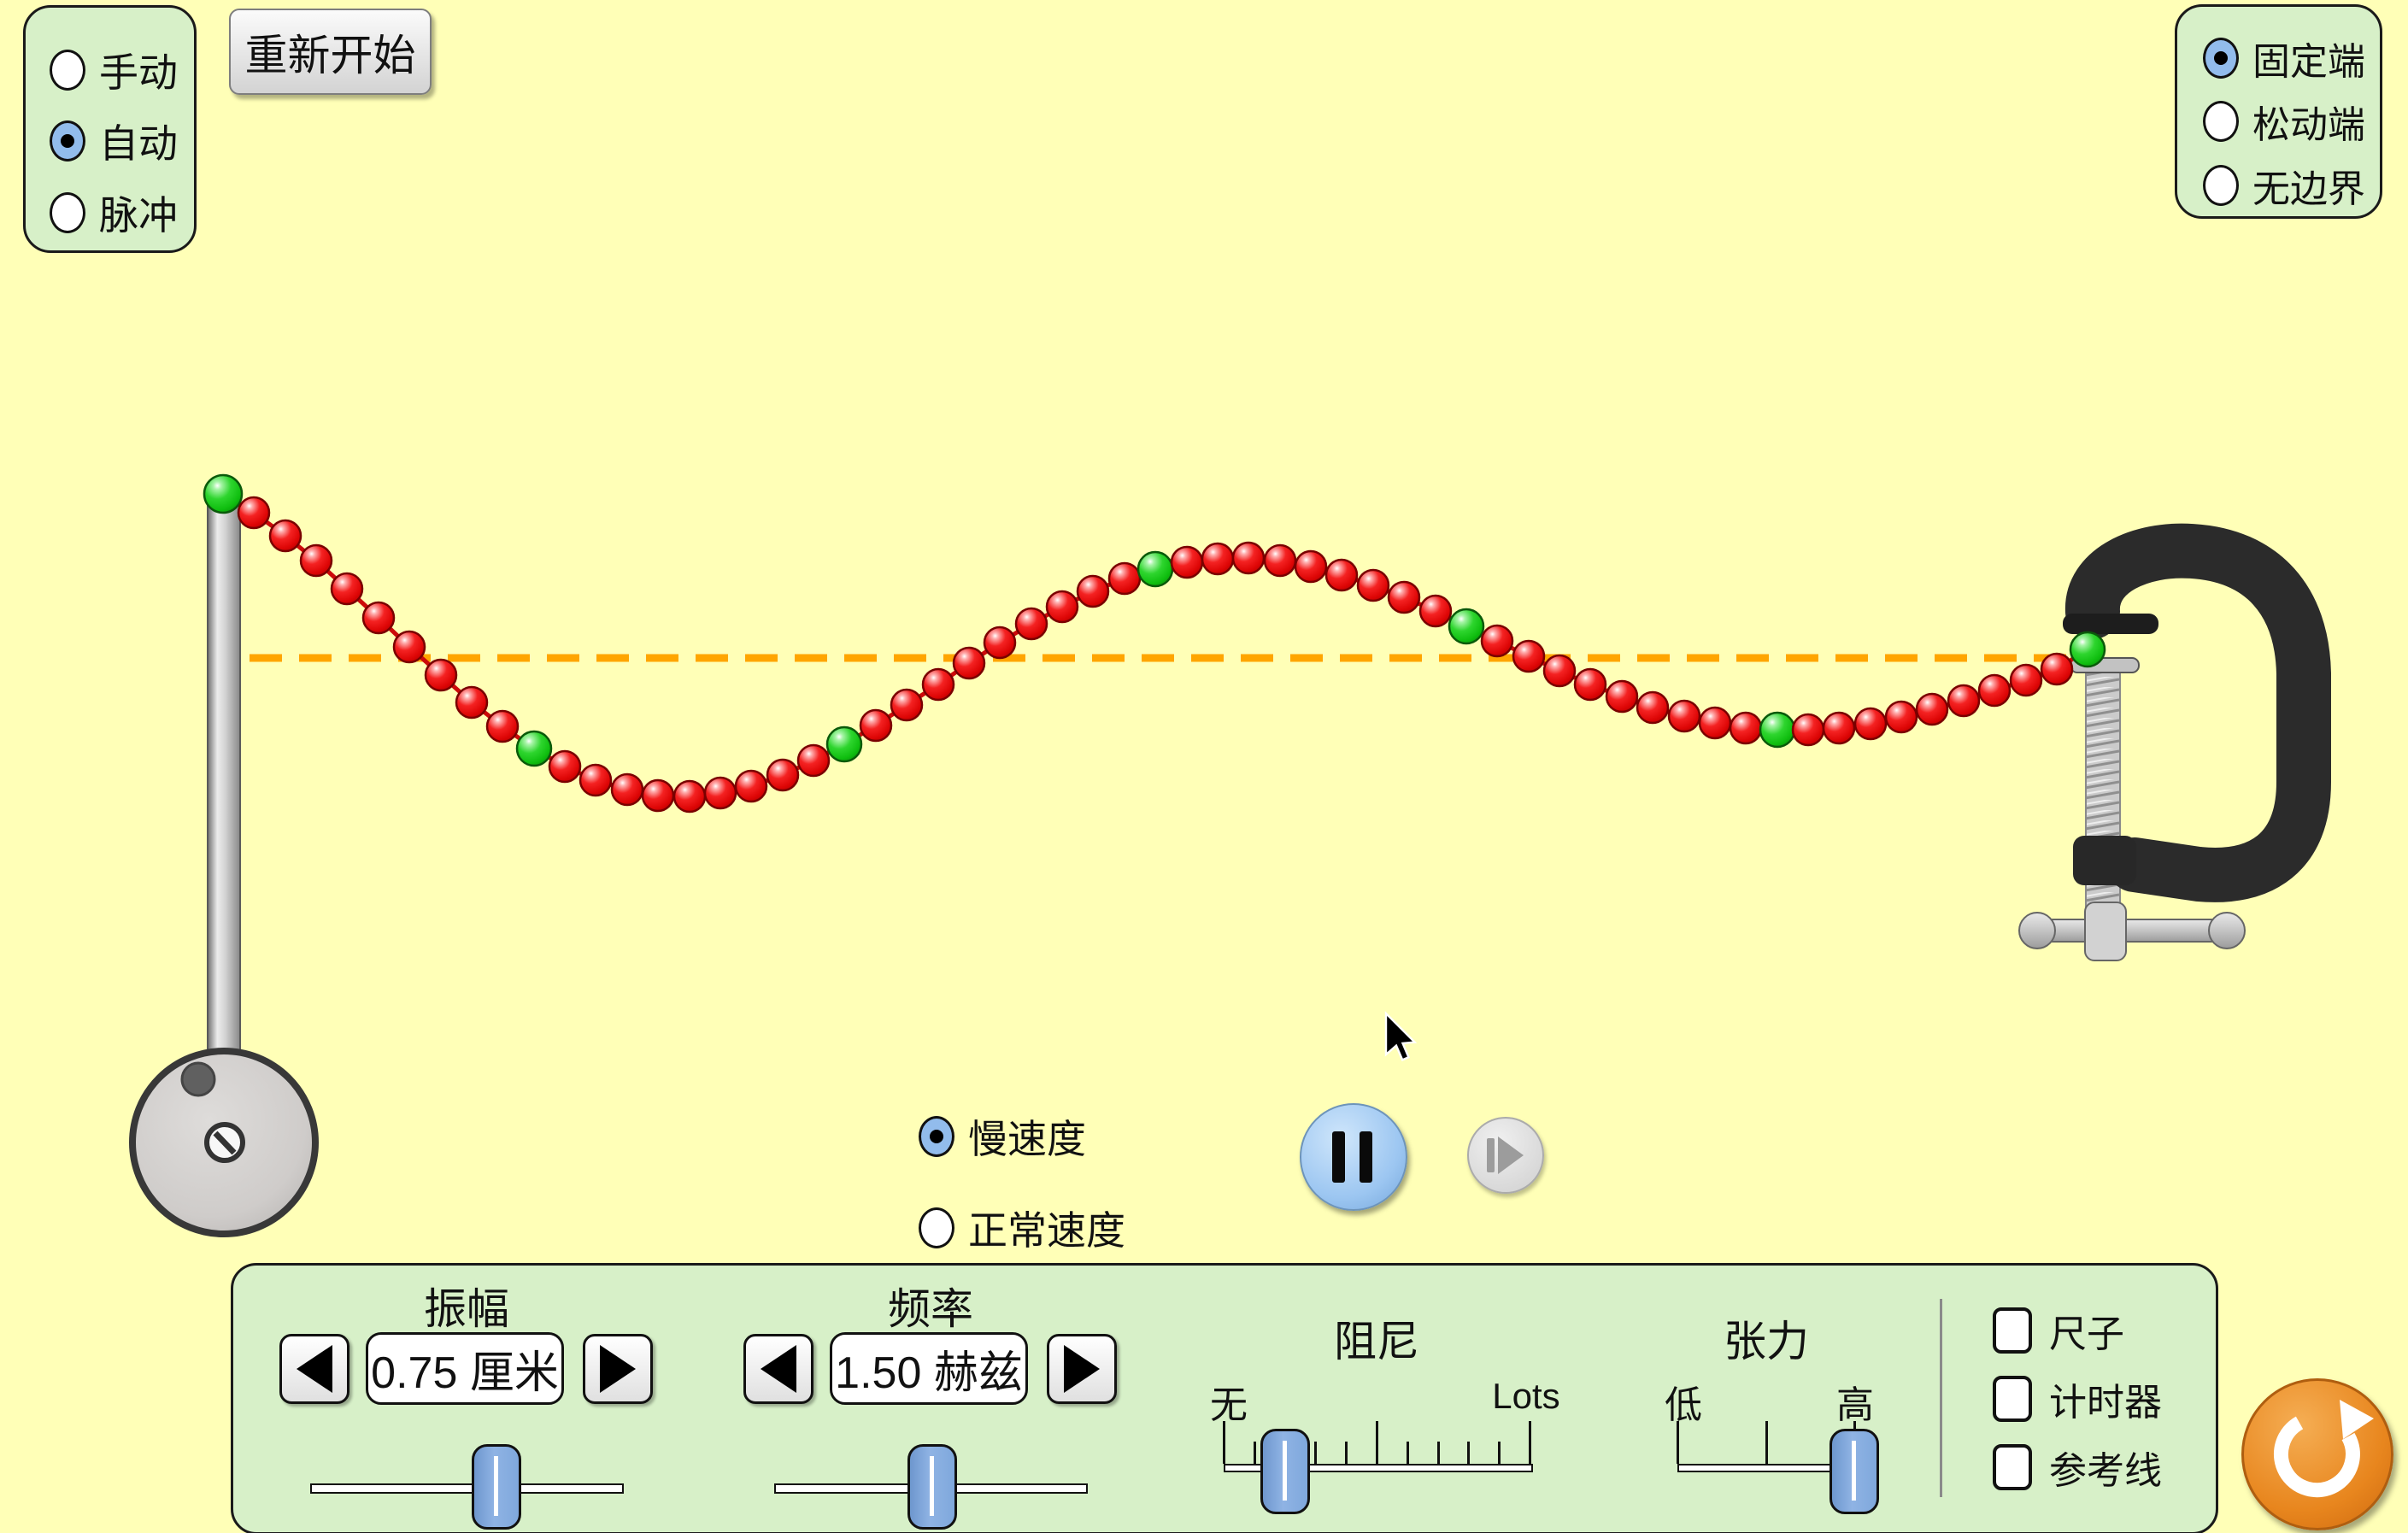 This screenshot has height=1533, width=2408. Describe the element at coordinates (114, 141) in the screenshot. I see `radio-oscillate: 自动` at that location.